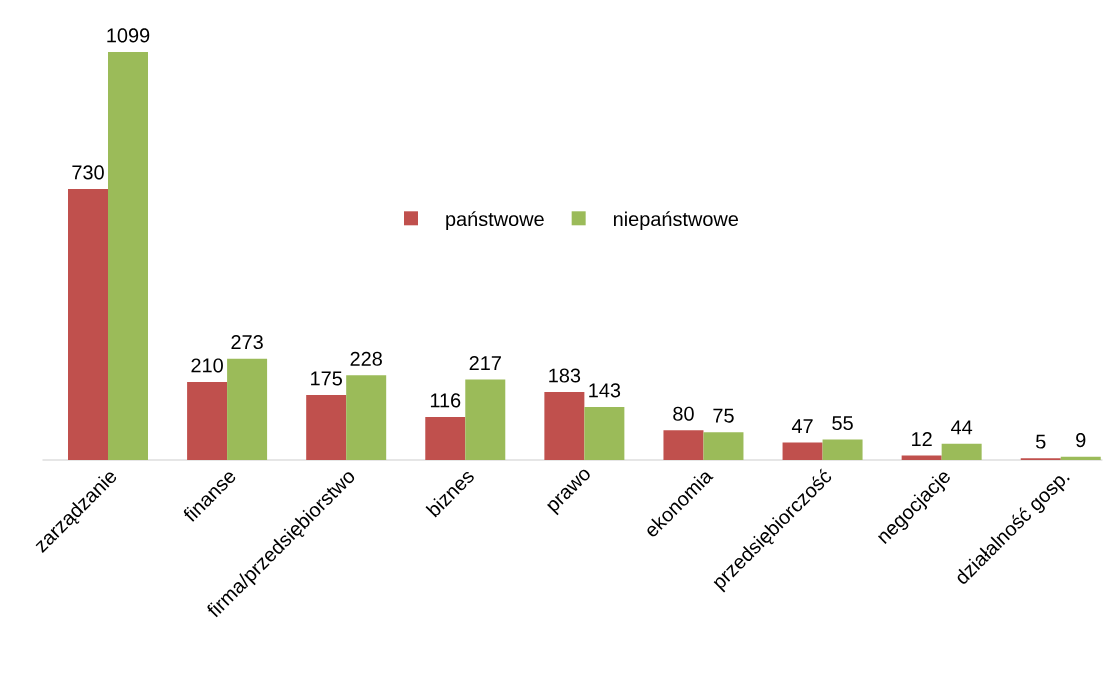 This screenshot has height=691, width=1105. I want to click on data-label: 47, so click(802, 426).